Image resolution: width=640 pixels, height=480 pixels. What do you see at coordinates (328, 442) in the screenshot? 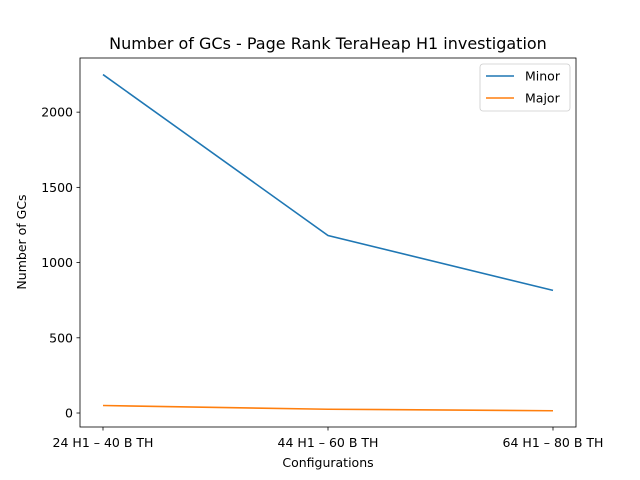
I see `x-tick-label: 44 H1 – 60 B TH` at bounding box center [328, 442].